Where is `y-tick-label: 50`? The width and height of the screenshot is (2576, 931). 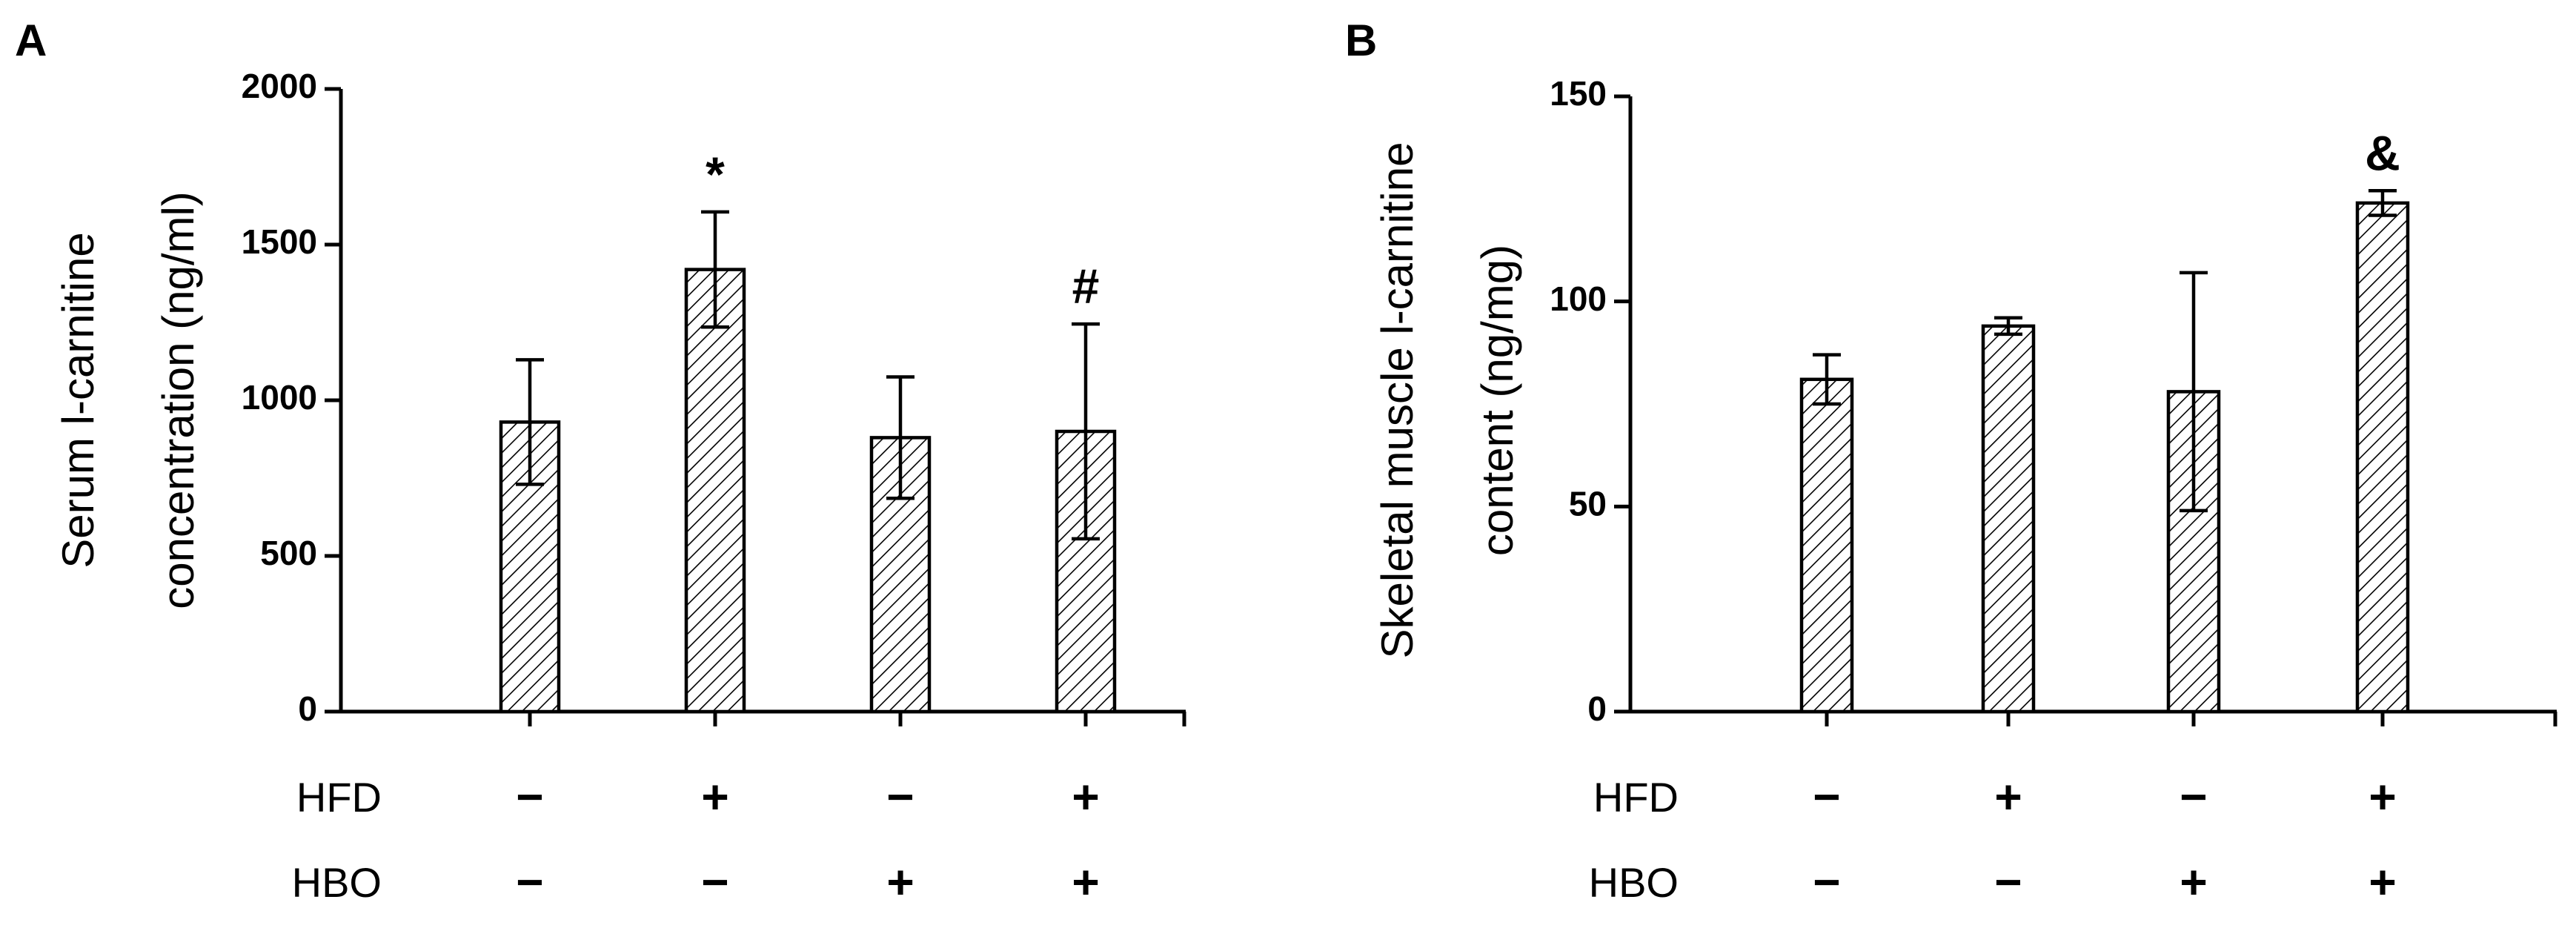 y-tick-label: 50 is located at coordinates (1588, 504).